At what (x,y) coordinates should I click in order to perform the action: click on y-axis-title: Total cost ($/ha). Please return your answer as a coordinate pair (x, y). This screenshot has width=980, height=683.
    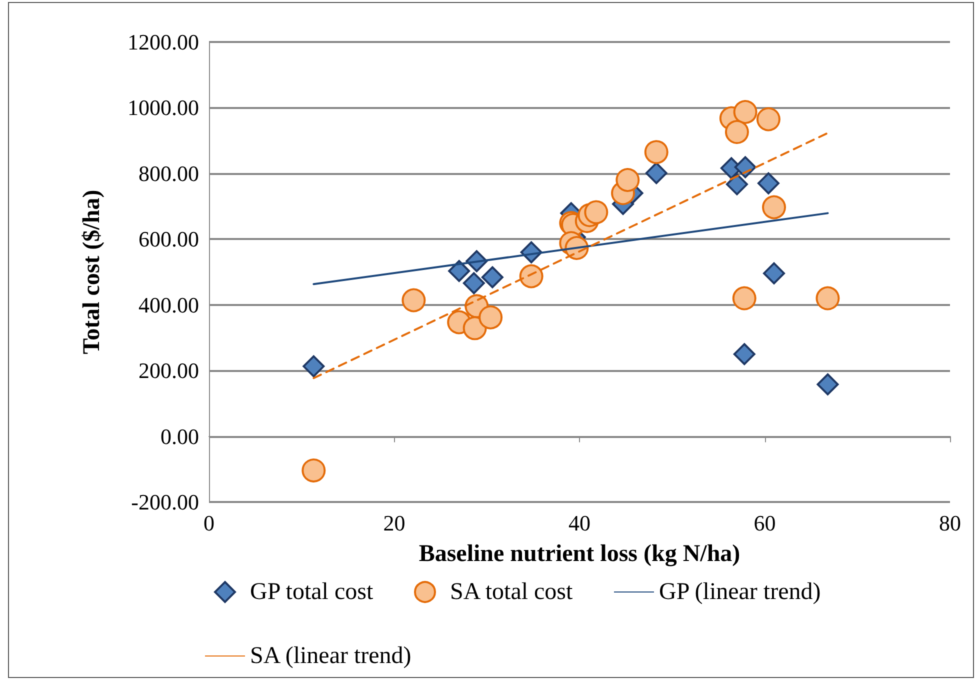
    Looking at the image, I should click on (92, 272).